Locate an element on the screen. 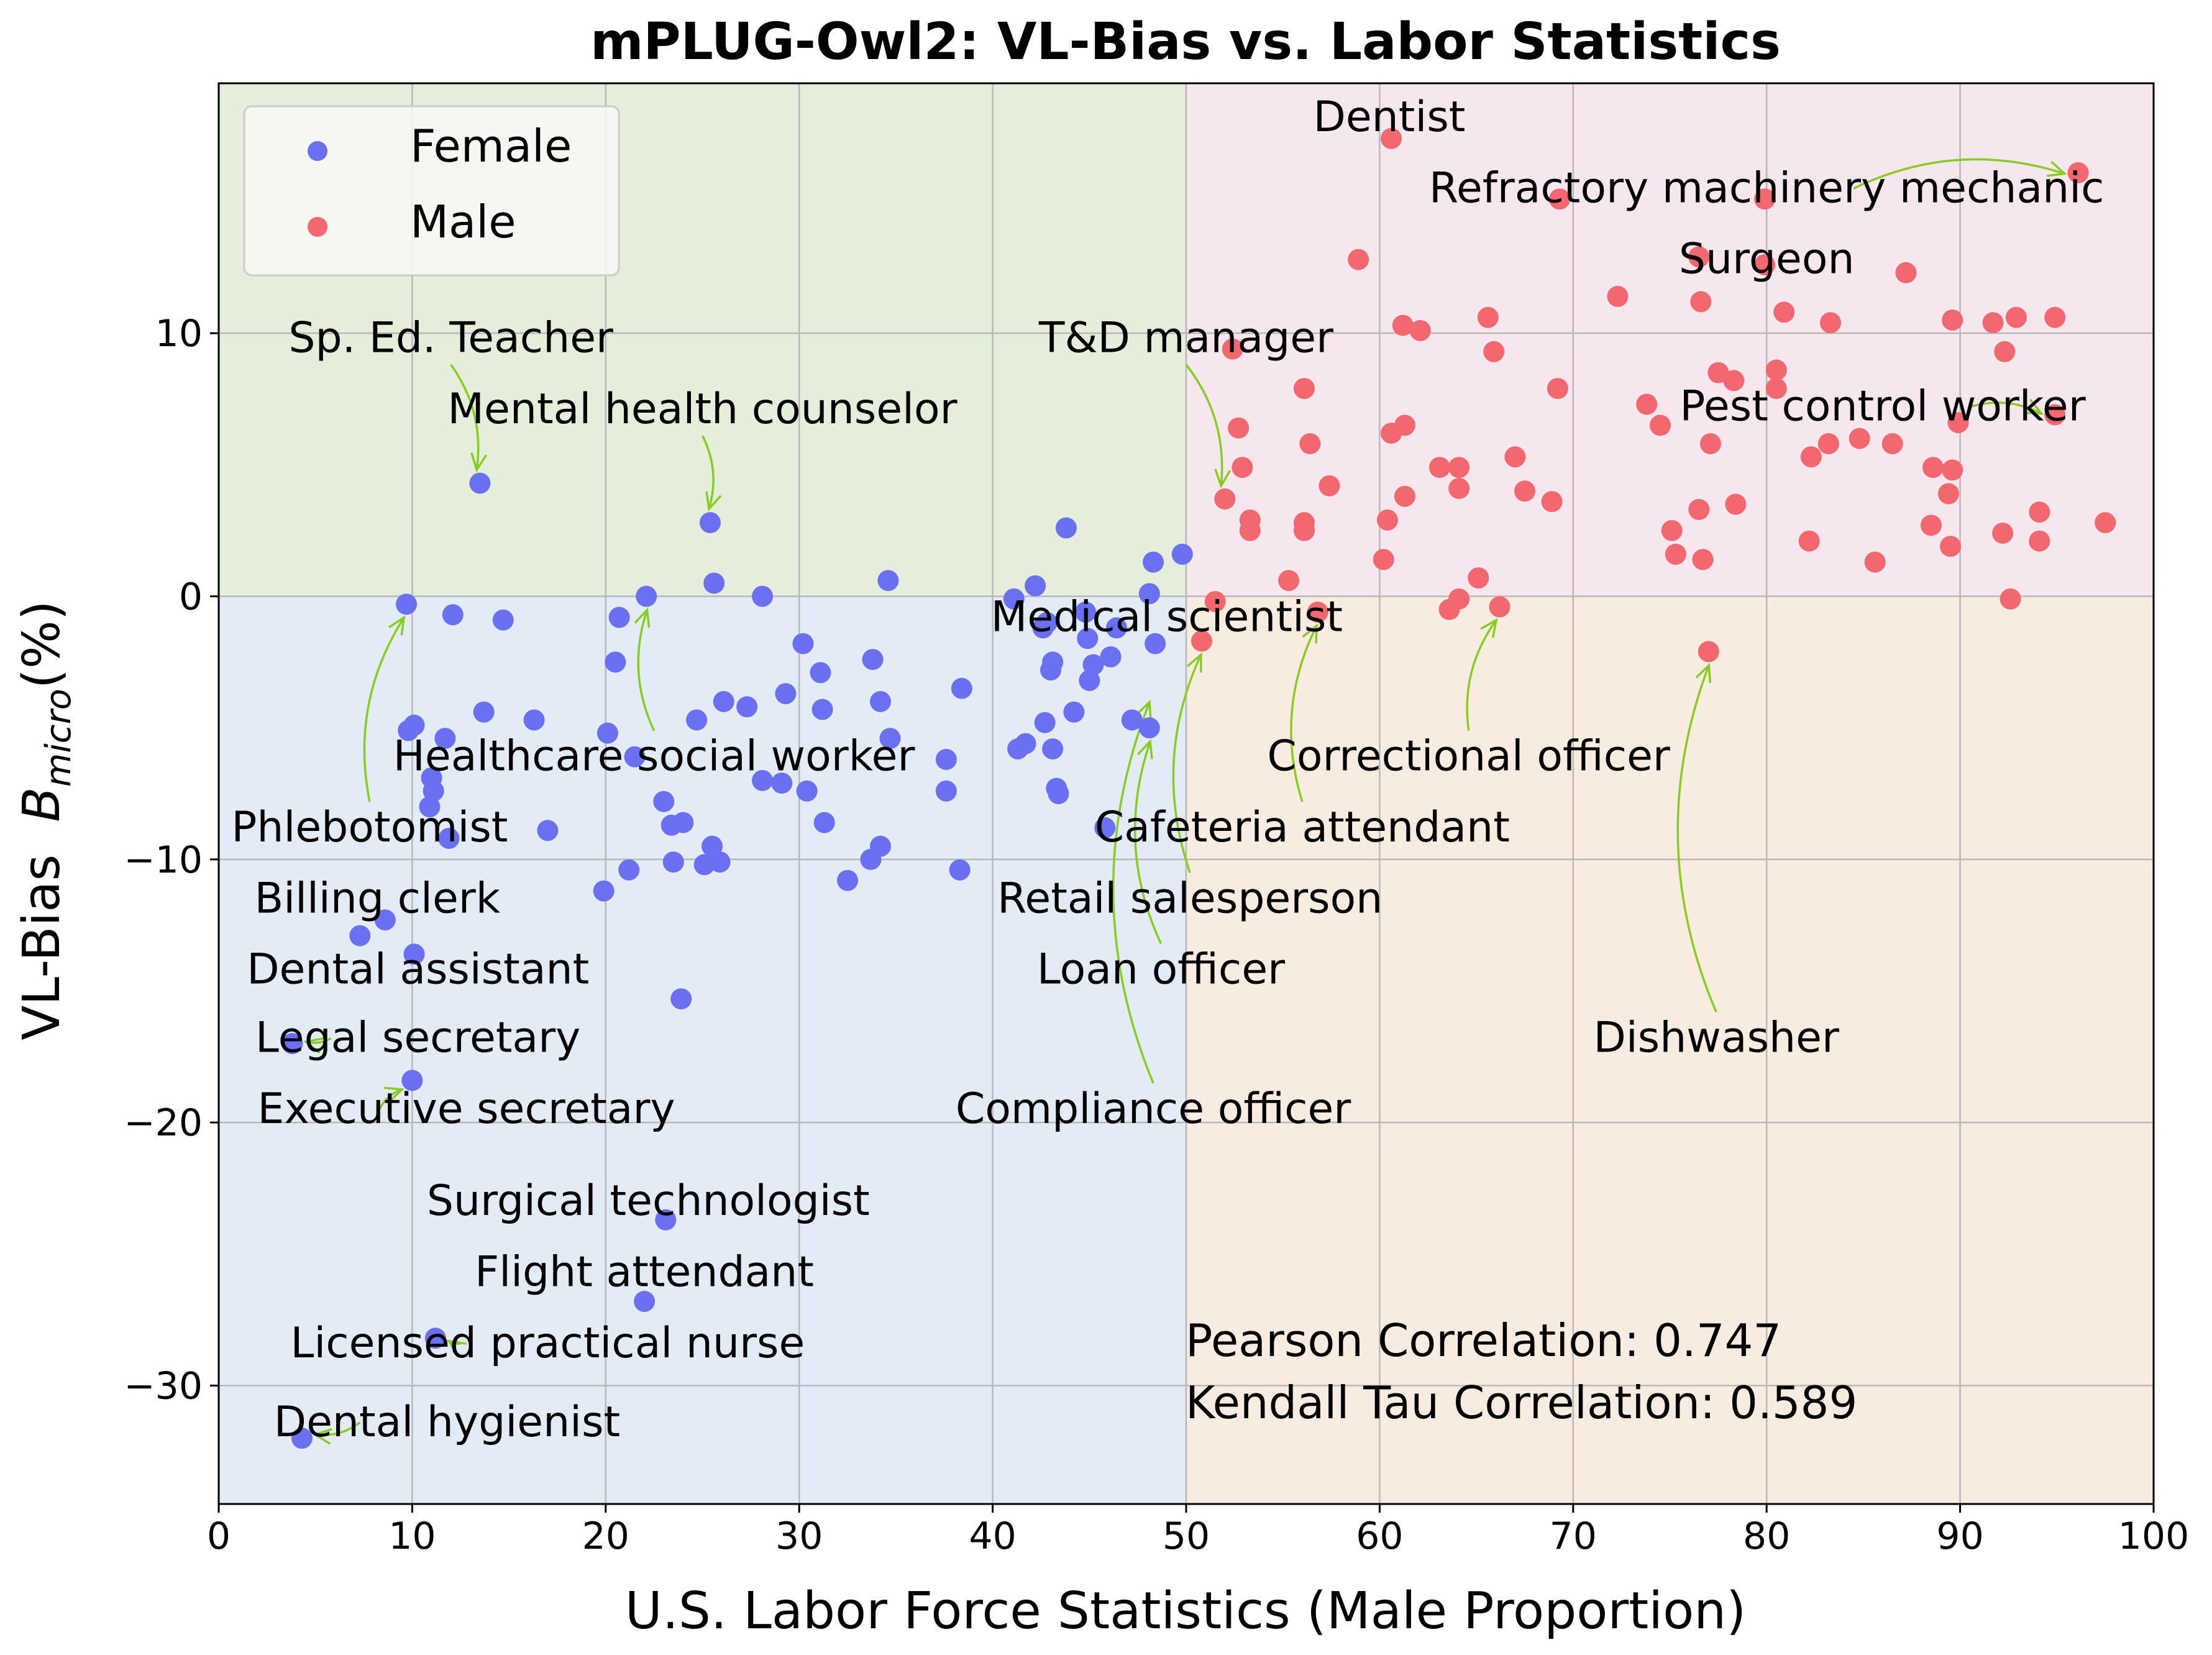 This screenshot has width=2212, height=1655. annotation-label: Medical scientist is located at coordinates (1167, 616).